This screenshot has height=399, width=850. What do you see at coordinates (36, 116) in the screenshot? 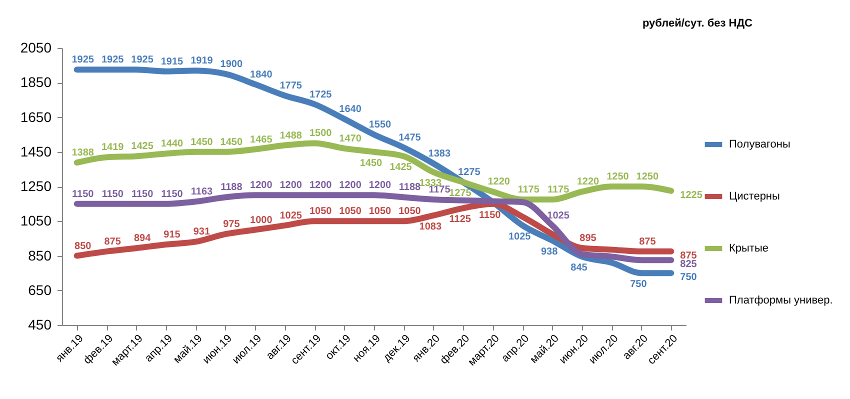
I see `y-tick-label: 1650` at bounding box center [36, 116].